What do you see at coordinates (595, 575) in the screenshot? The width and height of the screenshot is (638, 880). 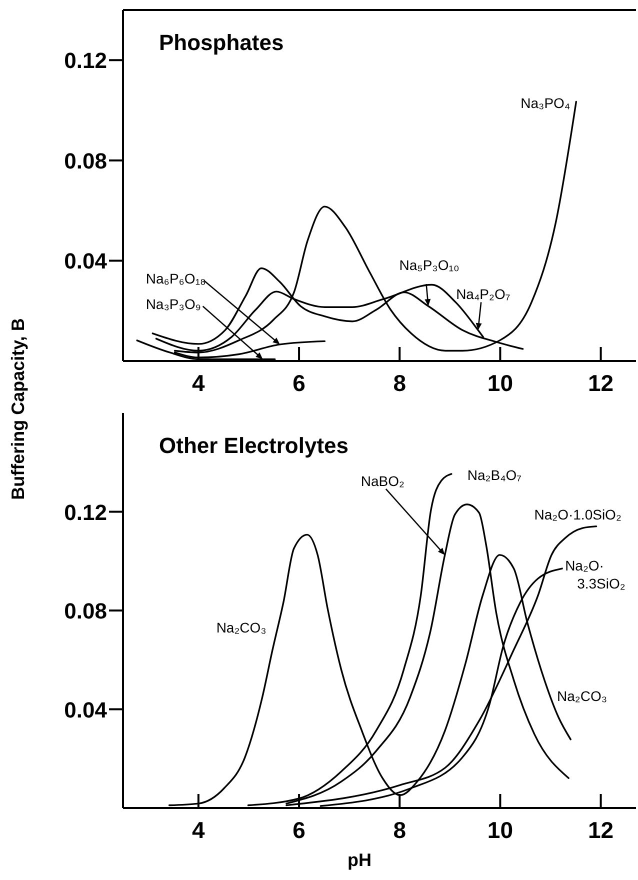 I see `series-label: Na₂O· 3.3SiO₂` at bounding box center [595, 575].